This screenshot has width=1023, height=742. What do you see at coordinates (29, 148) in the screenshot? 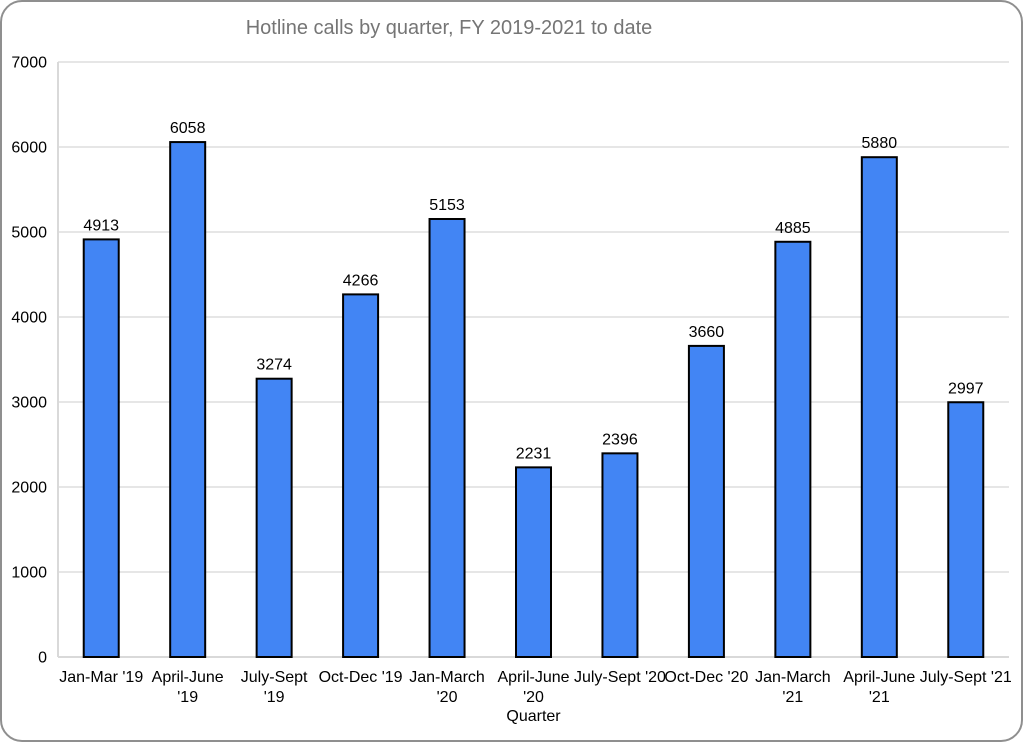
I see `y-tick-label: 6000` at bounding box center [29, 148].